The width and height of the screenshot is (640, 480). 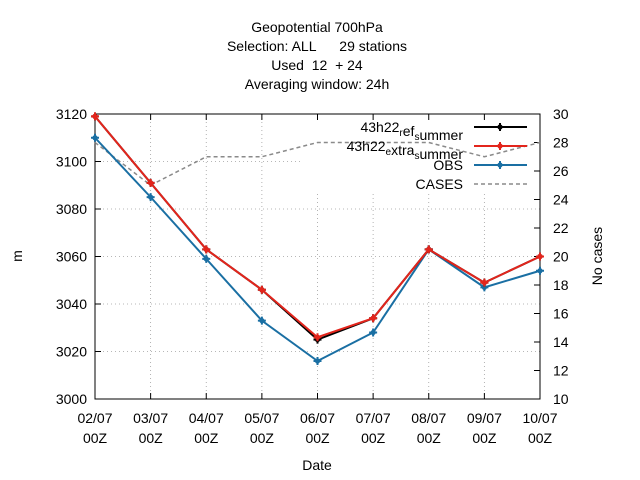 I want to click on legend-label: OBS, so click(x=448, y=165).